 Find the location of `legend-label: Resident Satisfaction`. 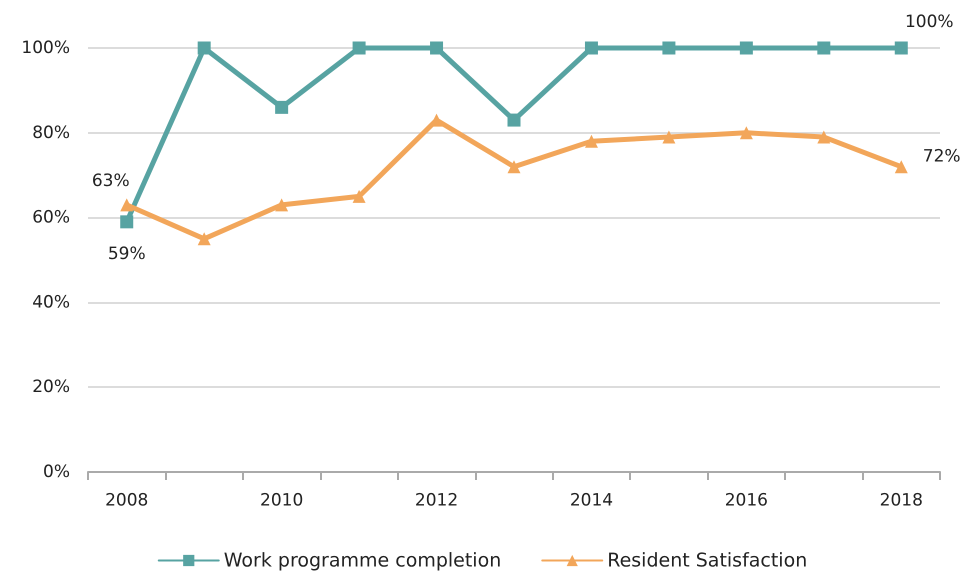

legend-label: Resident Satisfaction is located at coordinates (707, 561).